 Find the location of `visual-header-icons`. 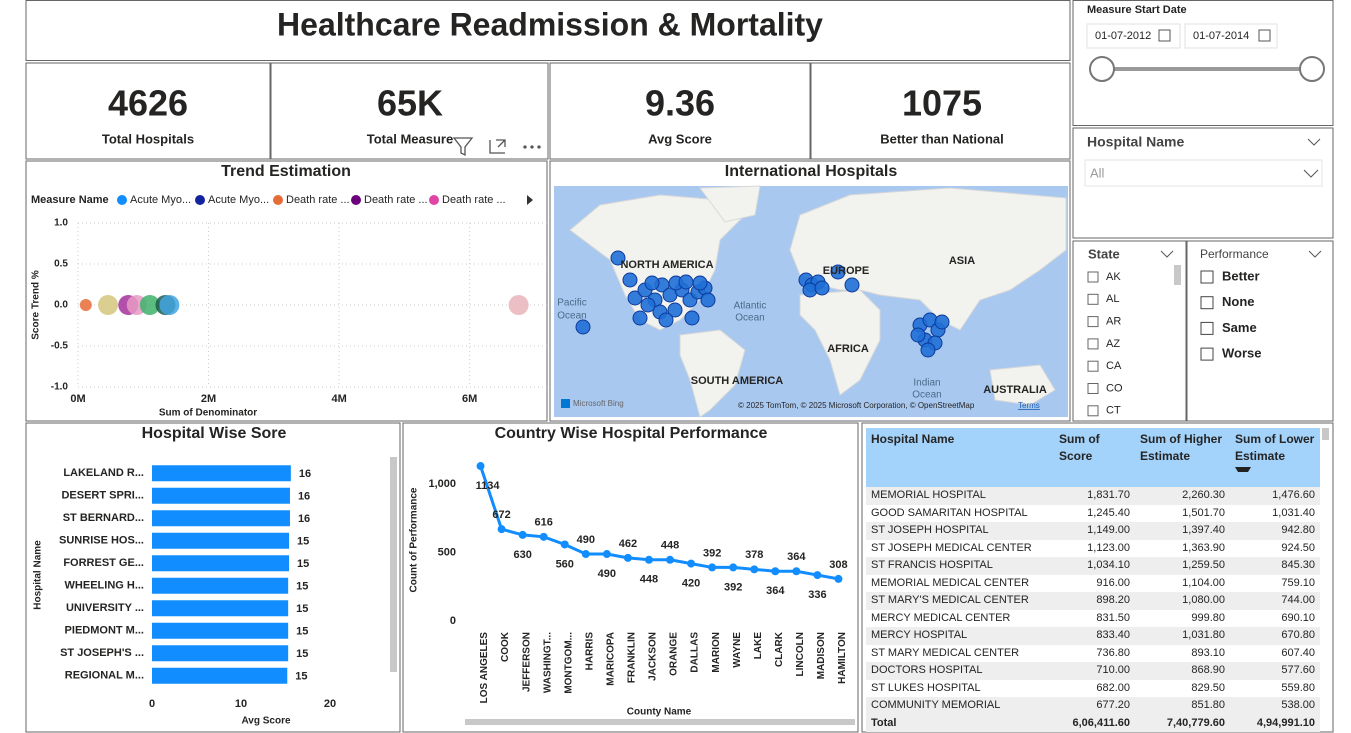

visual-header-icons is located at coordinates (496, 147).